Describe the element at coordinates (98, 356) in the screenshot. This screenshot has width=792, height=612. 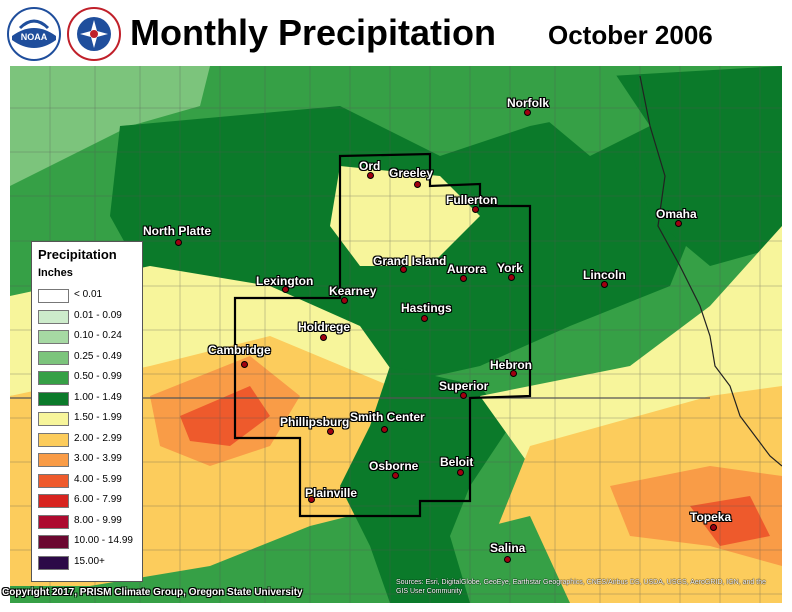
I see `legend-label: 0.25 - 0.49` at that location.